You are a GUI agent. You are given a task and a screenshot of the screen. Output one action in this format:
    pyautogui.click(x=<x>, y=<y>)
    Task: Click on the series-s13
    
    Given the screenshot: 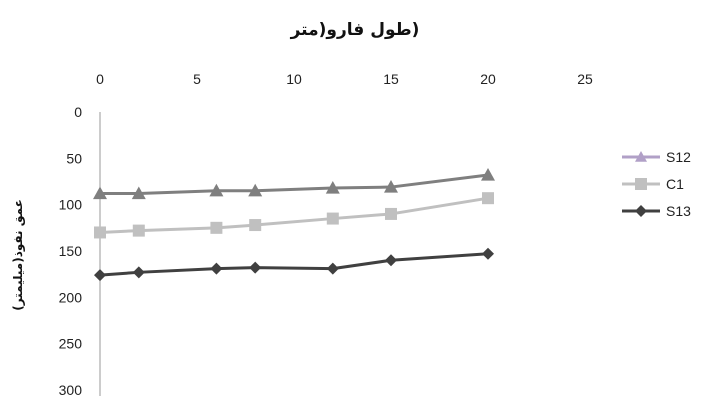 What is the action you would take?
    pyautogui.click(x=294, y=264)
    